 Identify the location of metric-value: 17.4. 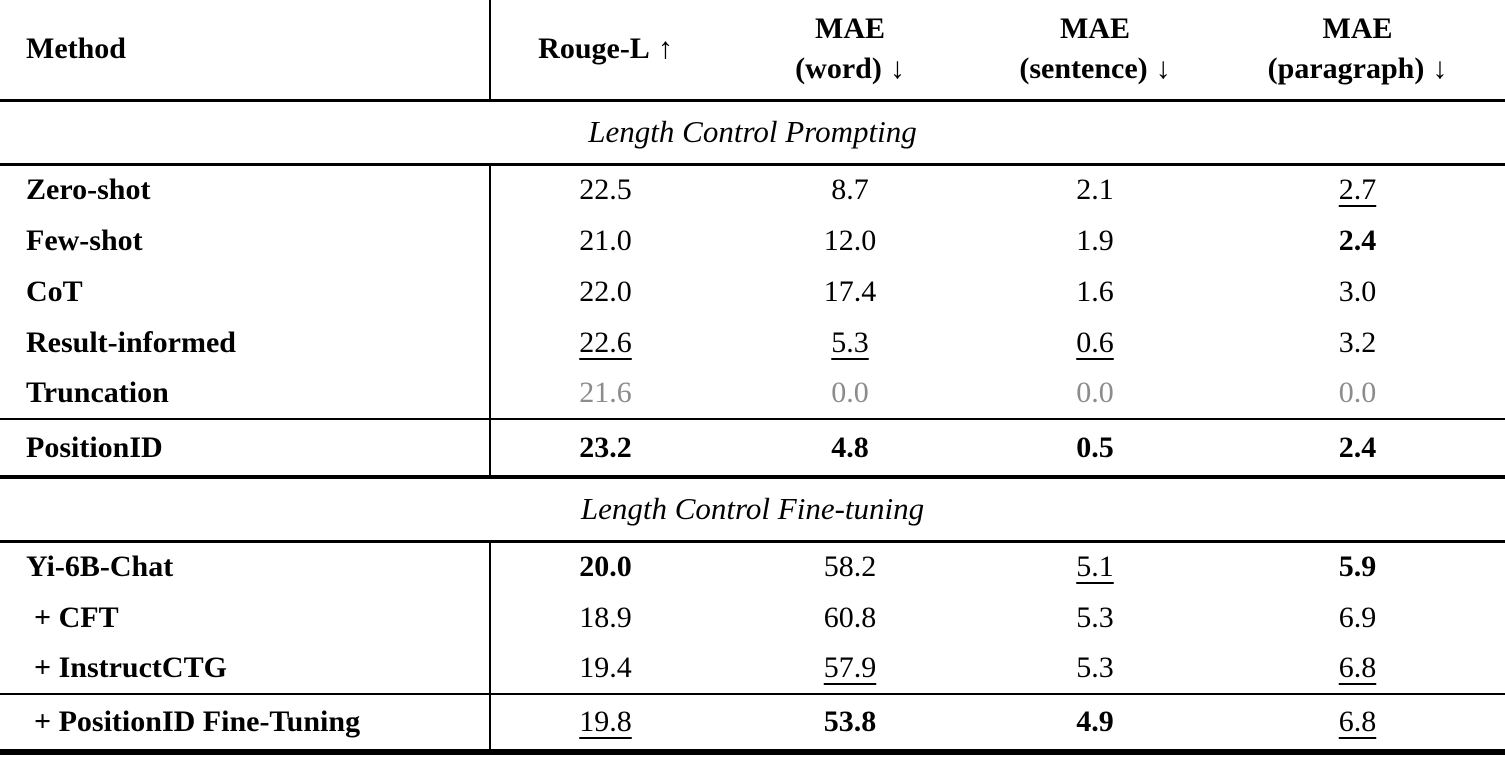
(850, 291).